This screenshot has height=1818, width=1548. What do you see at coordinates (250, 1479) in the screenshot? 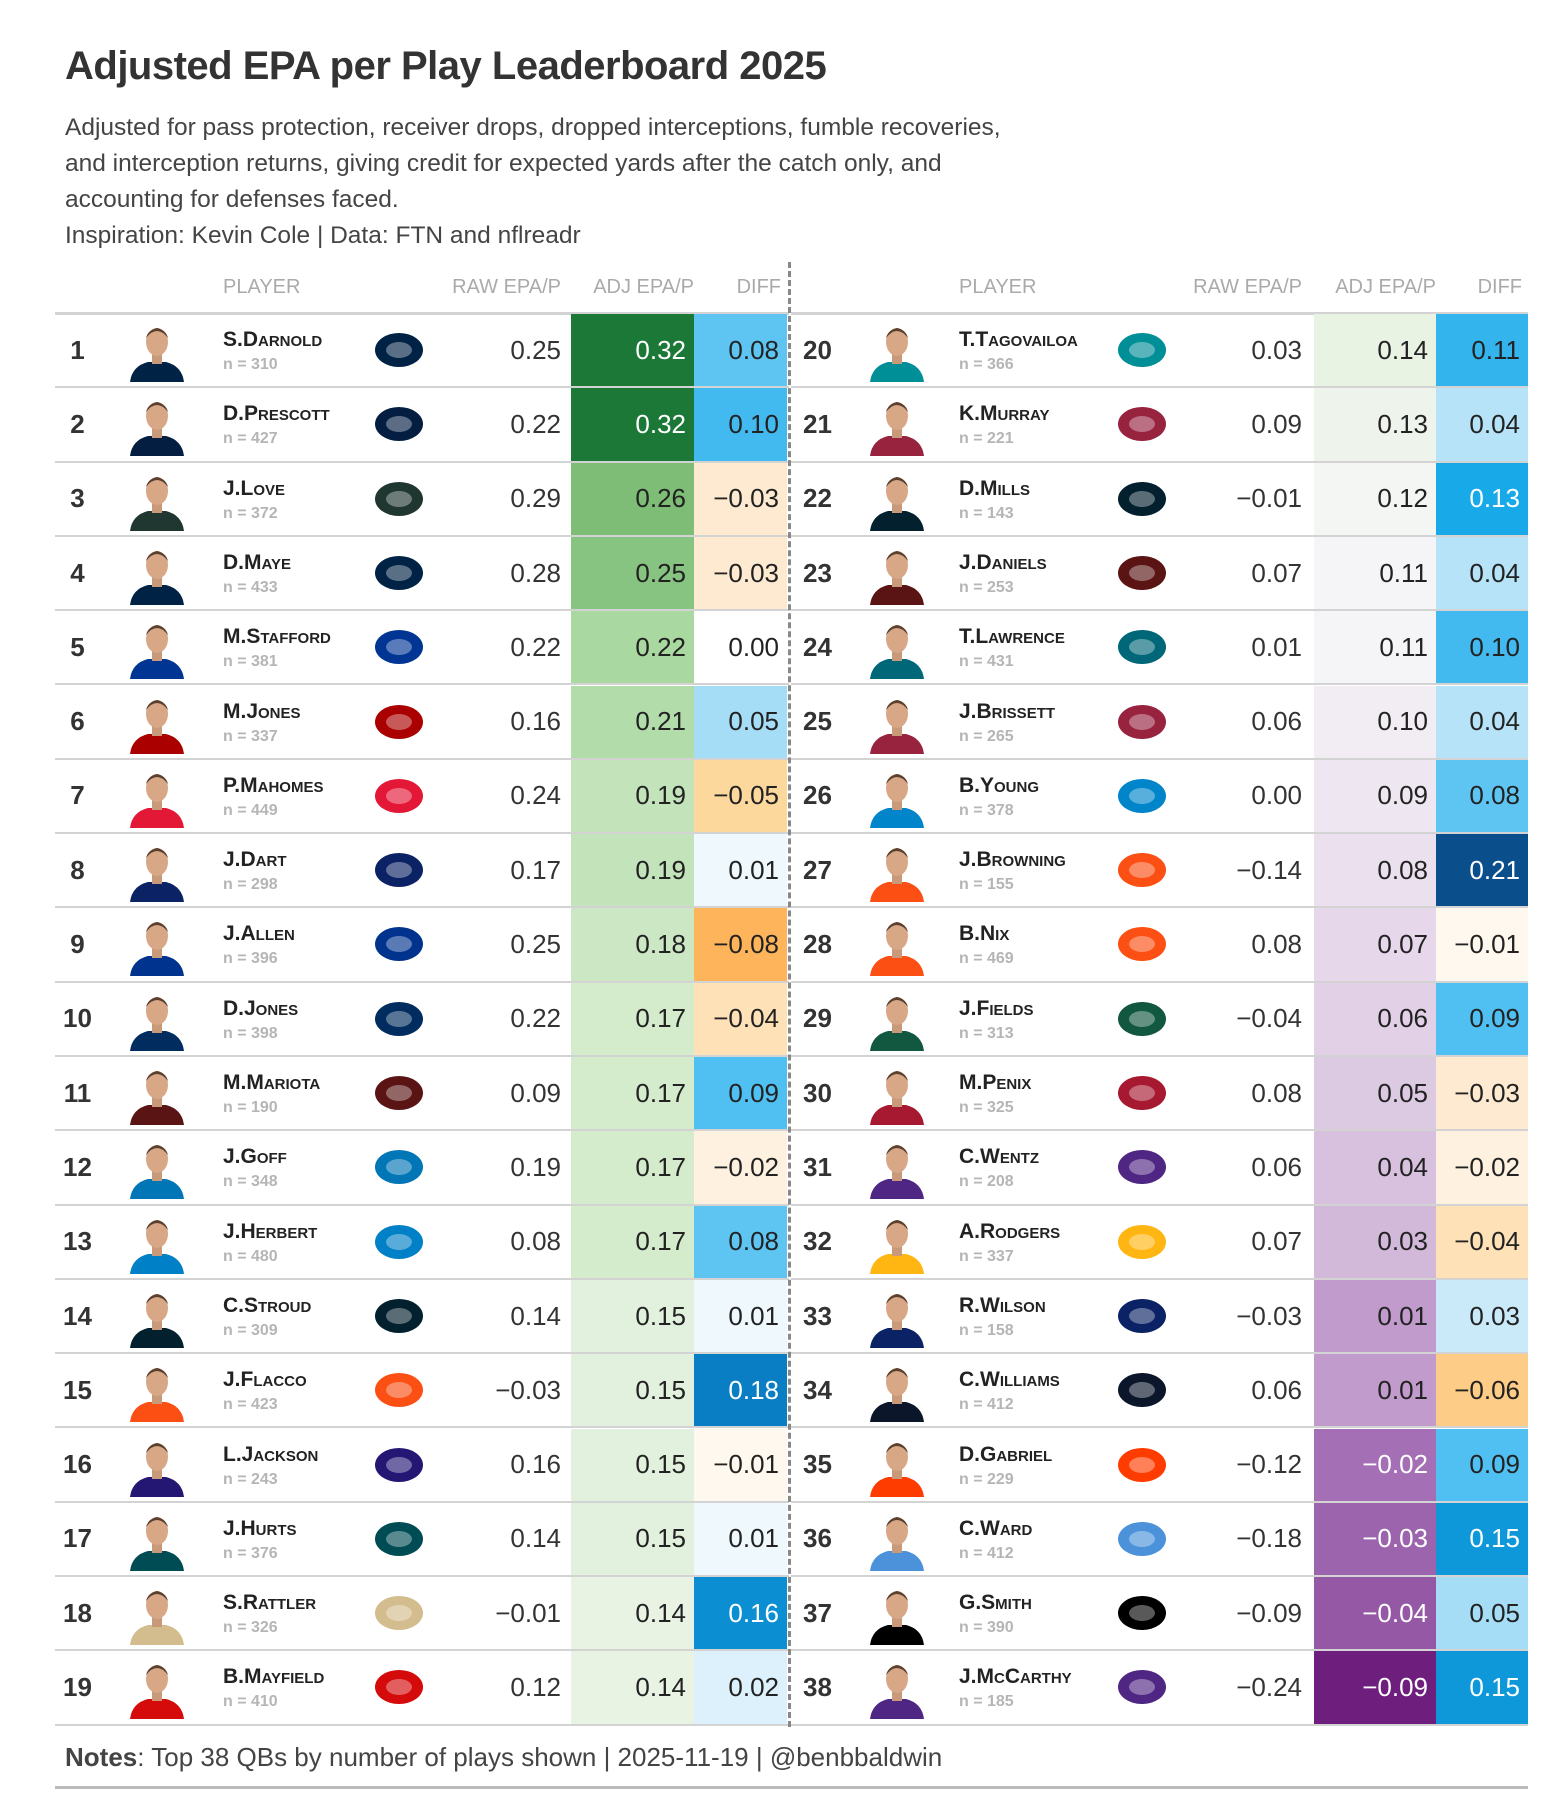
I see `play-count: n = 243` at bounding box center [250, 1479].